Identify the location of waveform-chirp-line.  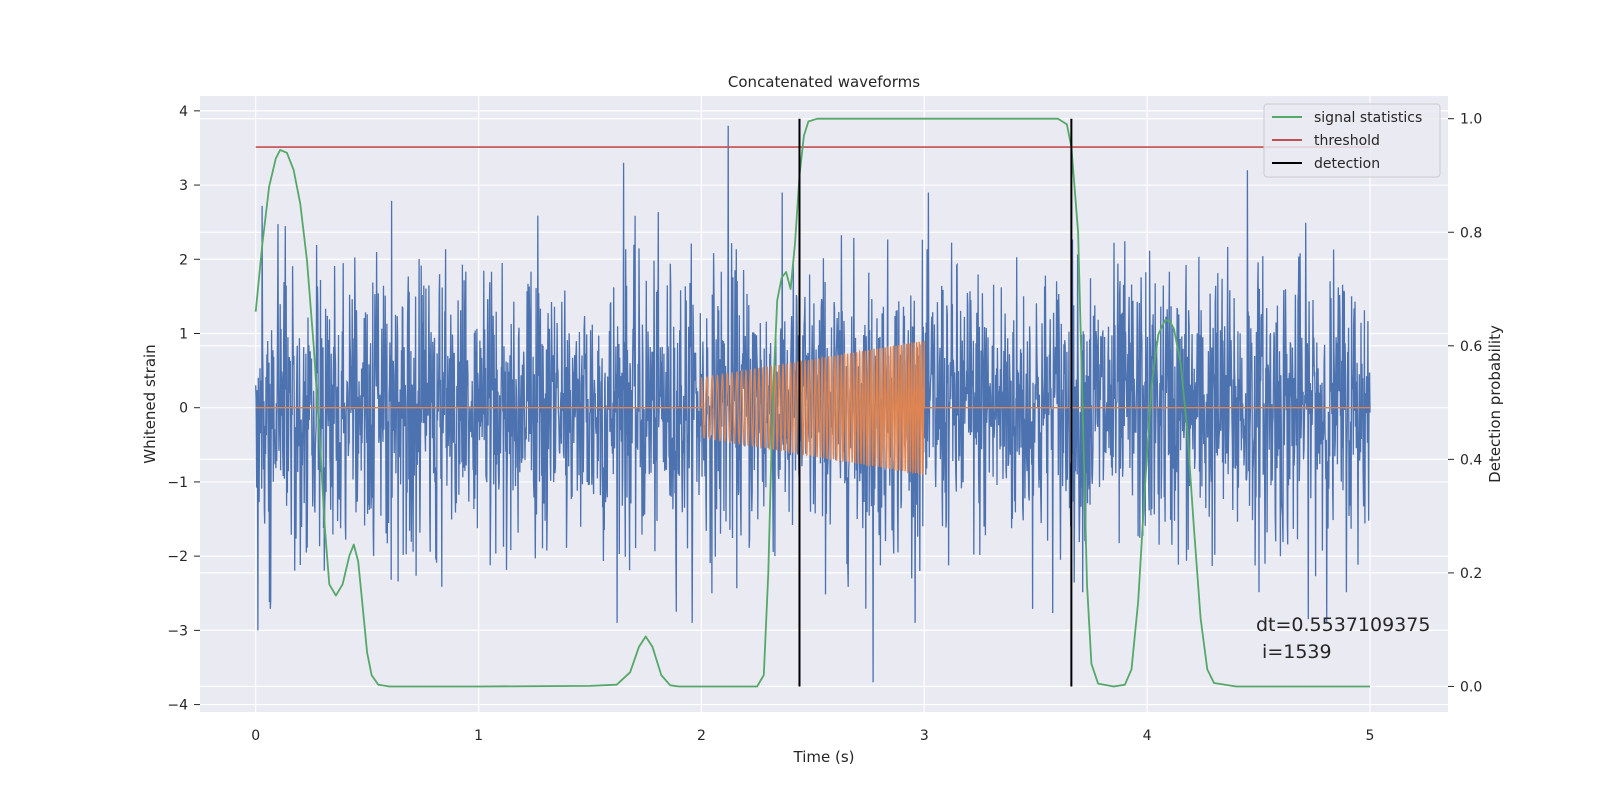
(812, 408).